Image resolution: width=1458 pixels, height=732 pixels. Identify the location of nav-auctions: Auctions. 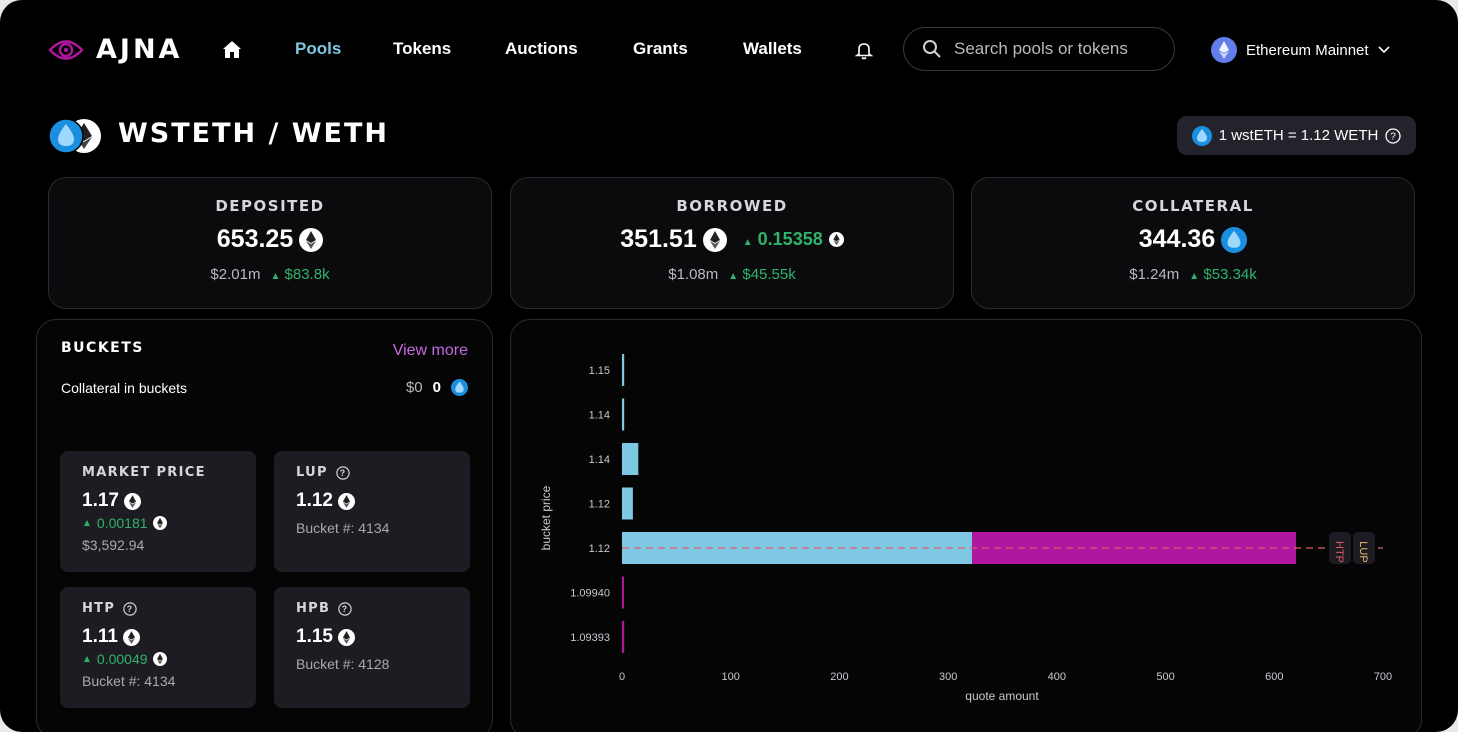
(541, 48).